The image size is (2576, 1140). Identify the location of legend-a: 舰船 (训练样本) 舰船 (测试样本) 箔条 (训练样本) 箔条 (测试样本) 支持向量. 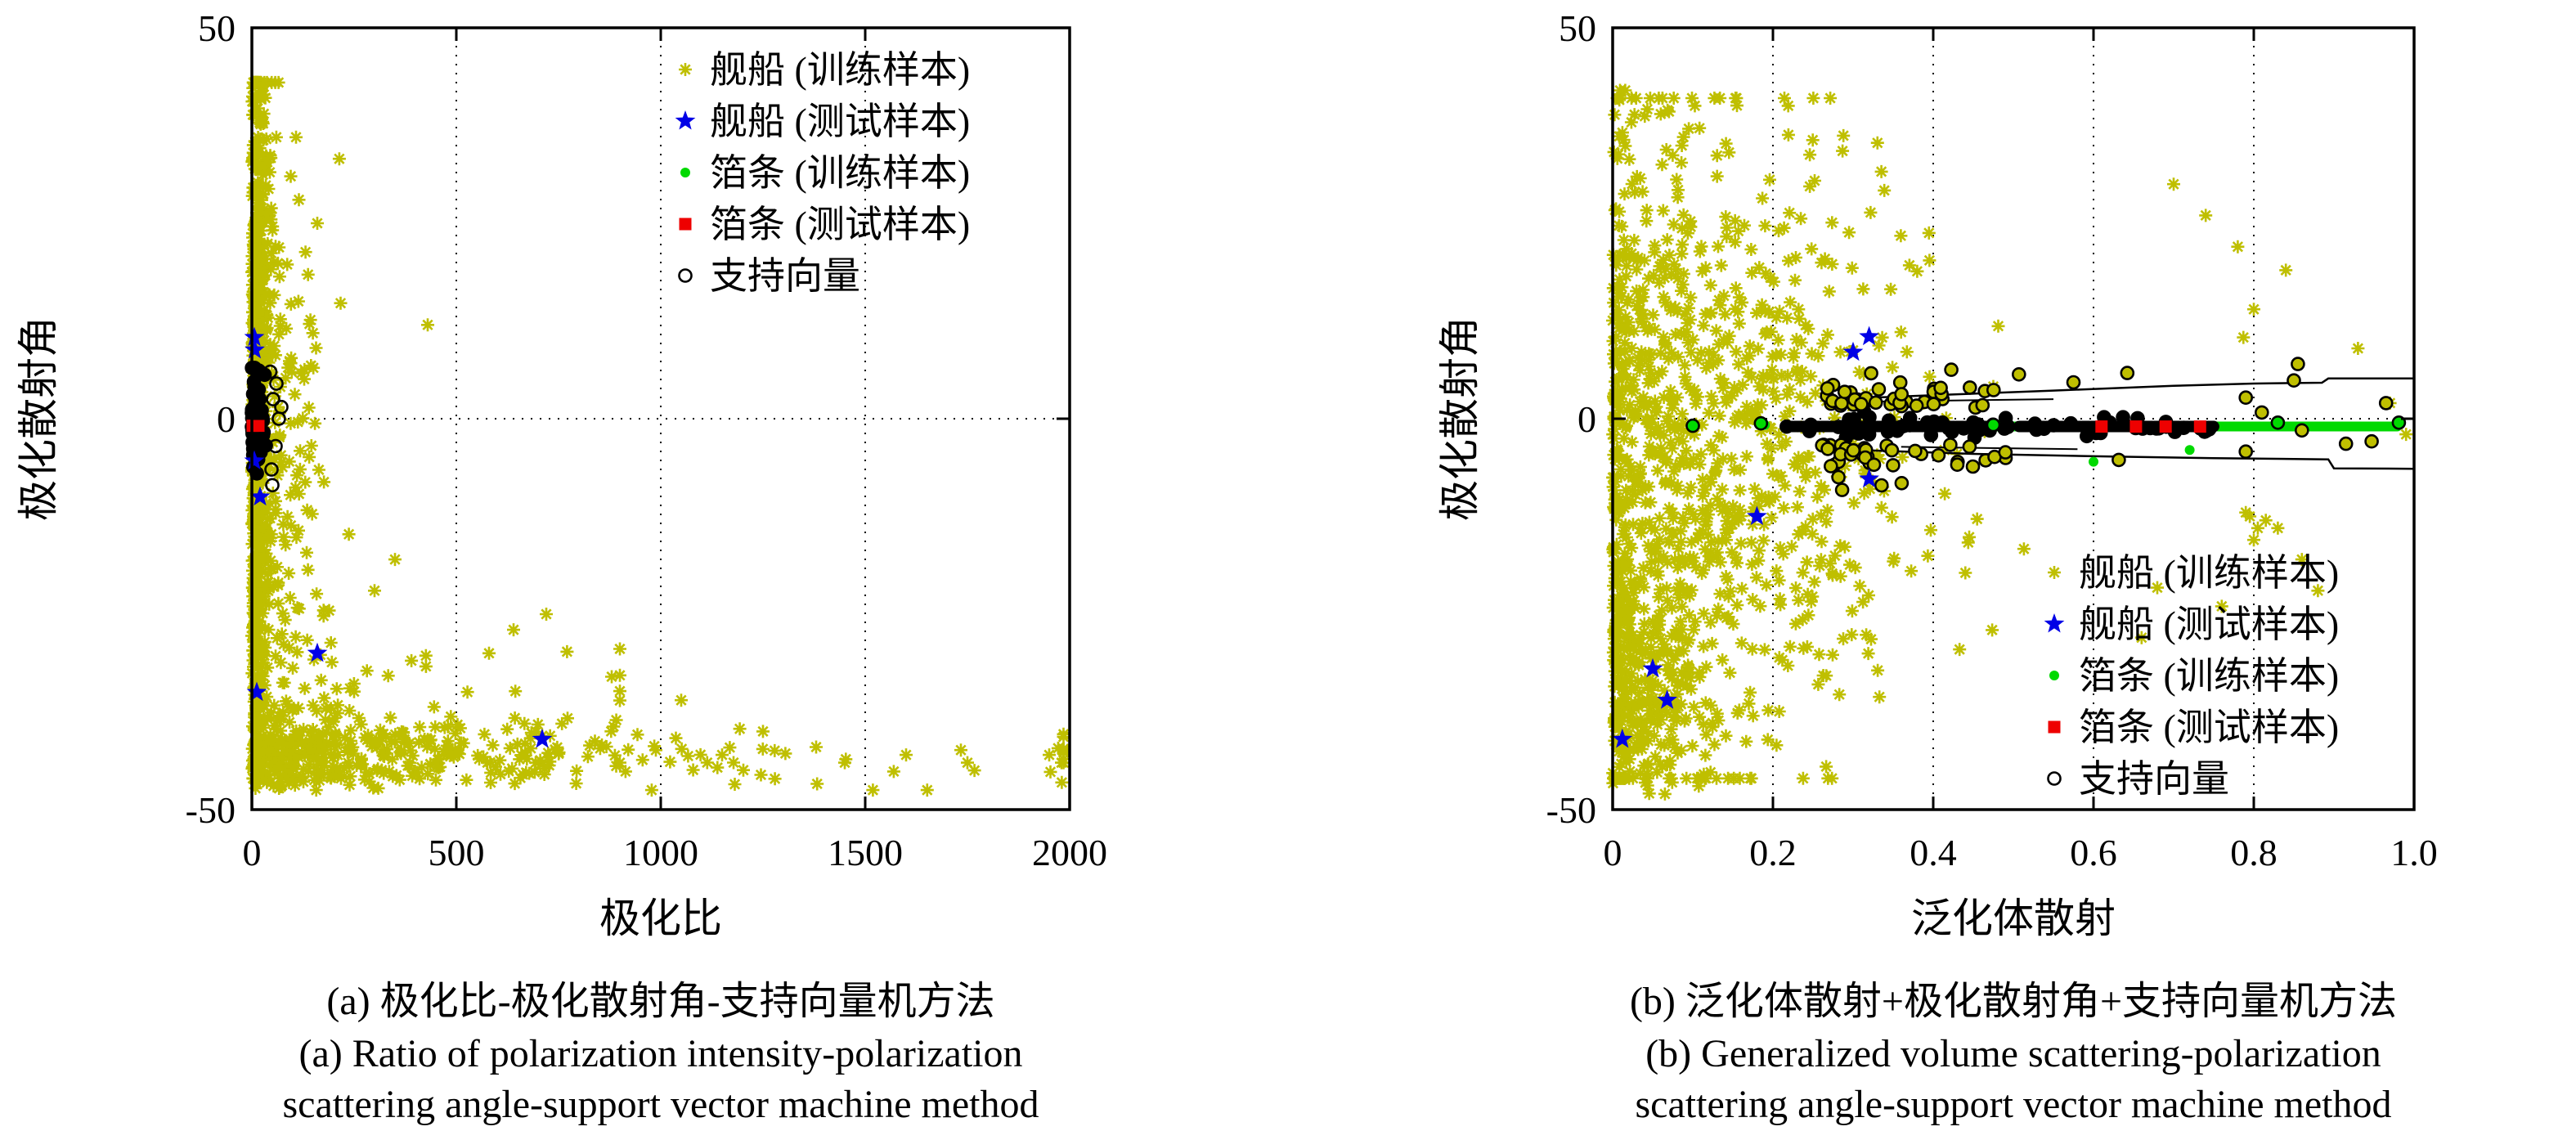
(822, 173).